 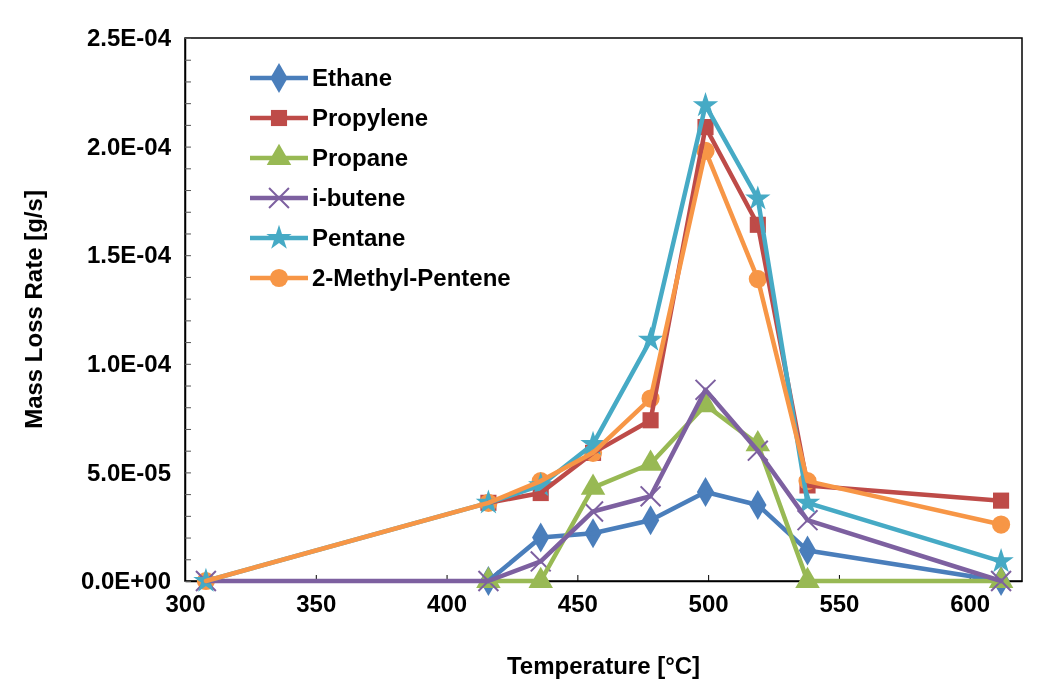 I want to click on y-axis-title: Mass Loss Rate [g/s], so click(x=33, y=309).